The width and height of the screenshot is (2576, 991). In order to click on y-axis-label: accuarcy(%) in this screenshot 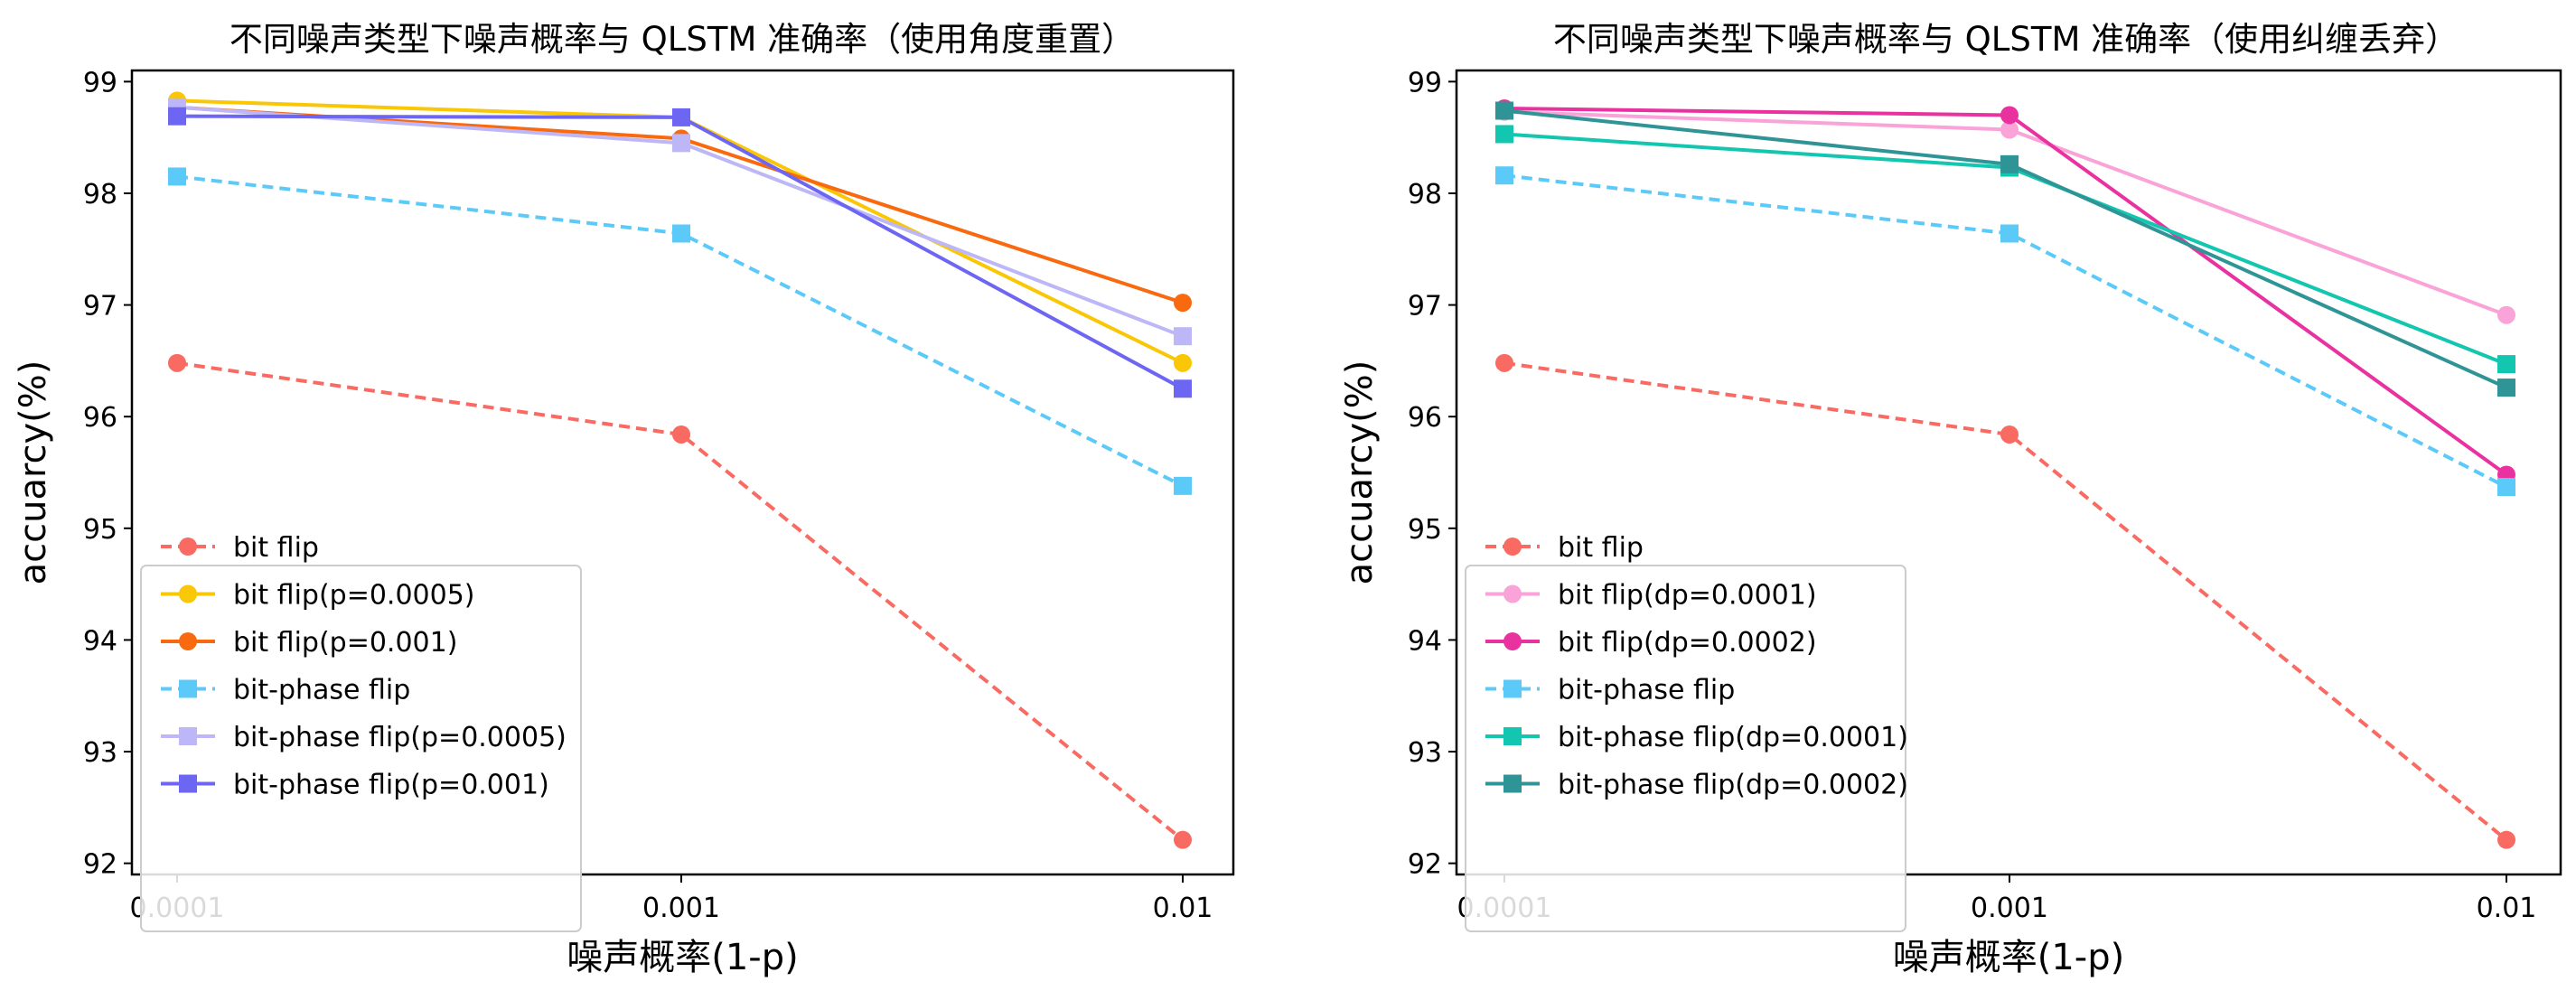, I will do `click(1360, 473)`.